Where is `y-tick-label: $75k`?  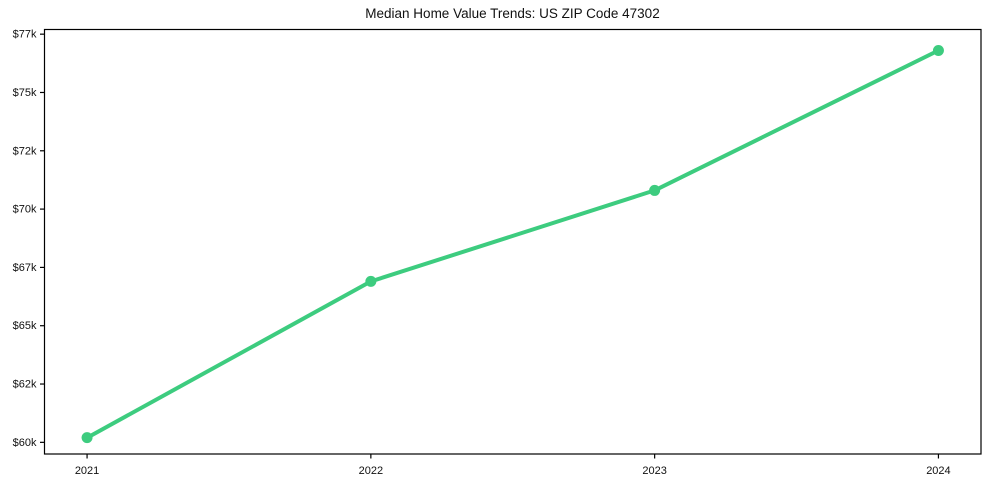
y-tick-label: $75k is located at coordinates (25, 93).